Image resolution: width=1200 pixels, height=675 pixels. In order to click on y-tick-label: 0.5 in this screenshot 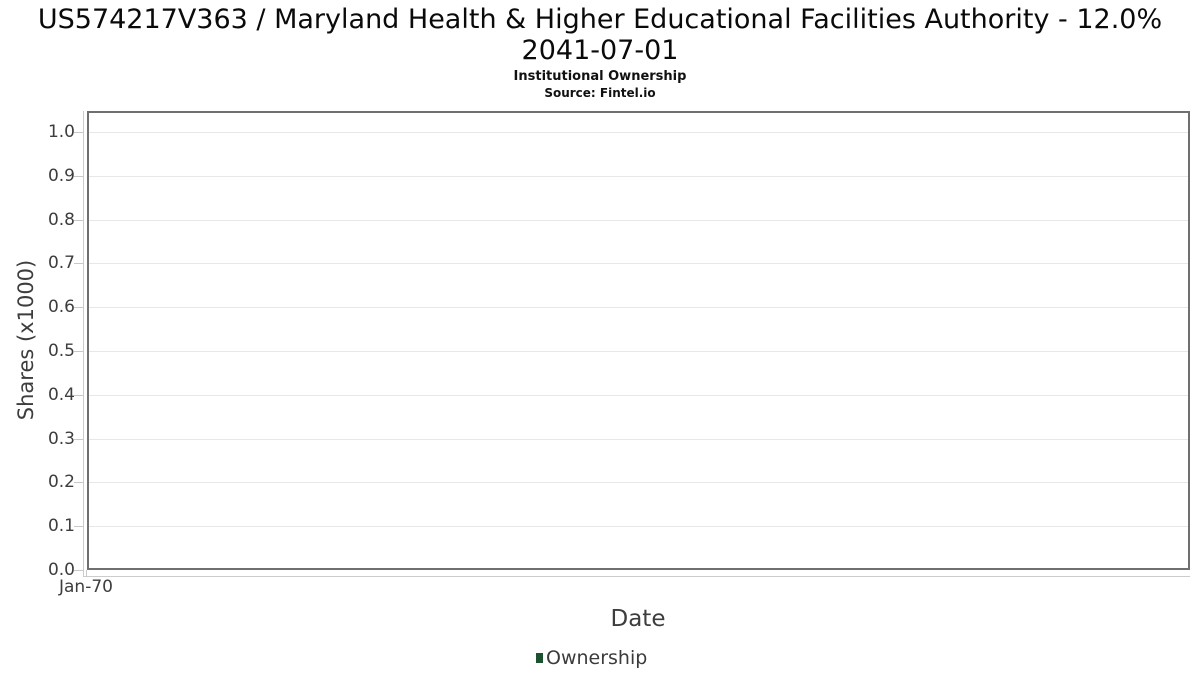, I will do `click(61, 351)`.